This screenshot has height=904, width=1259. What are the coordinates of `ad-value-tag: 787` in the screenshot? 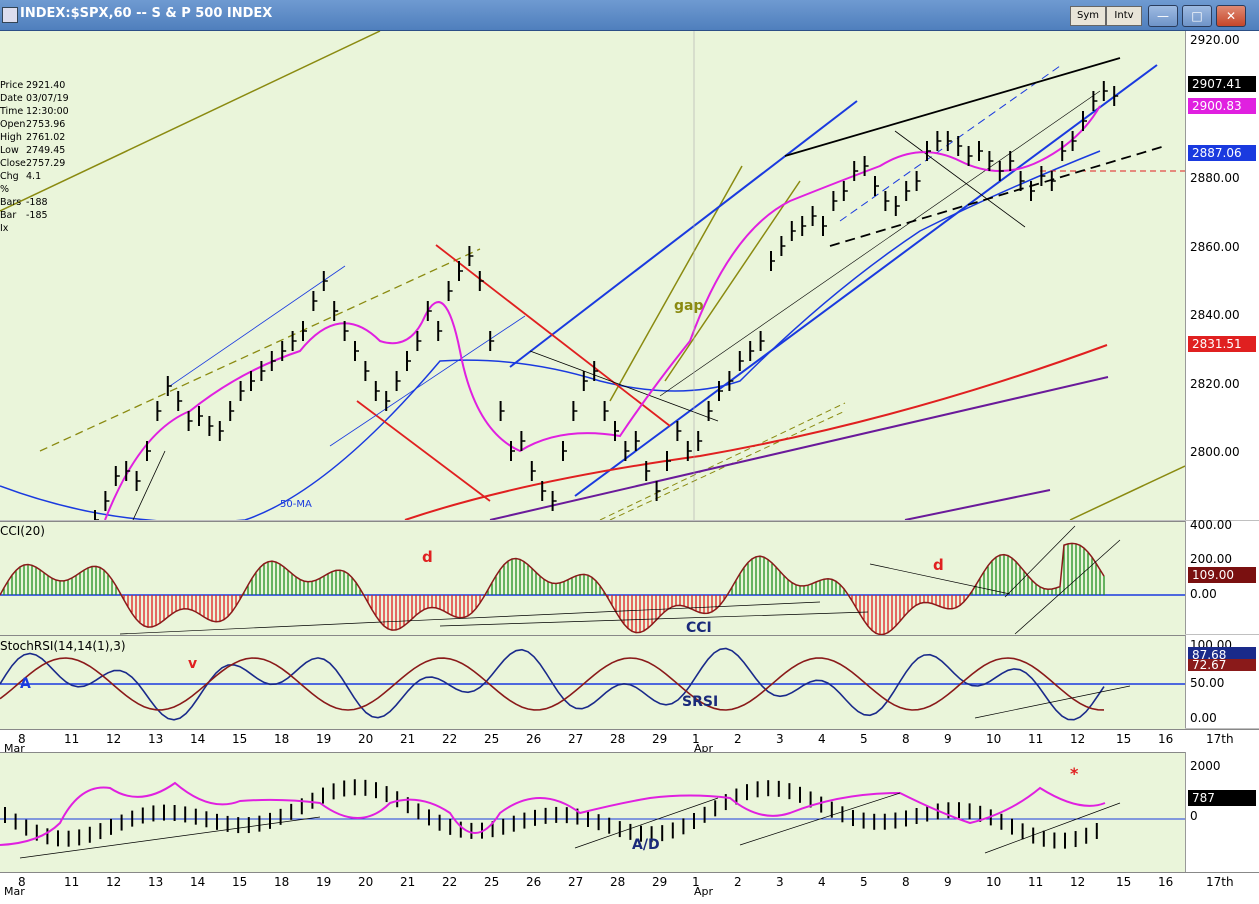 It's located at (1222, 798).